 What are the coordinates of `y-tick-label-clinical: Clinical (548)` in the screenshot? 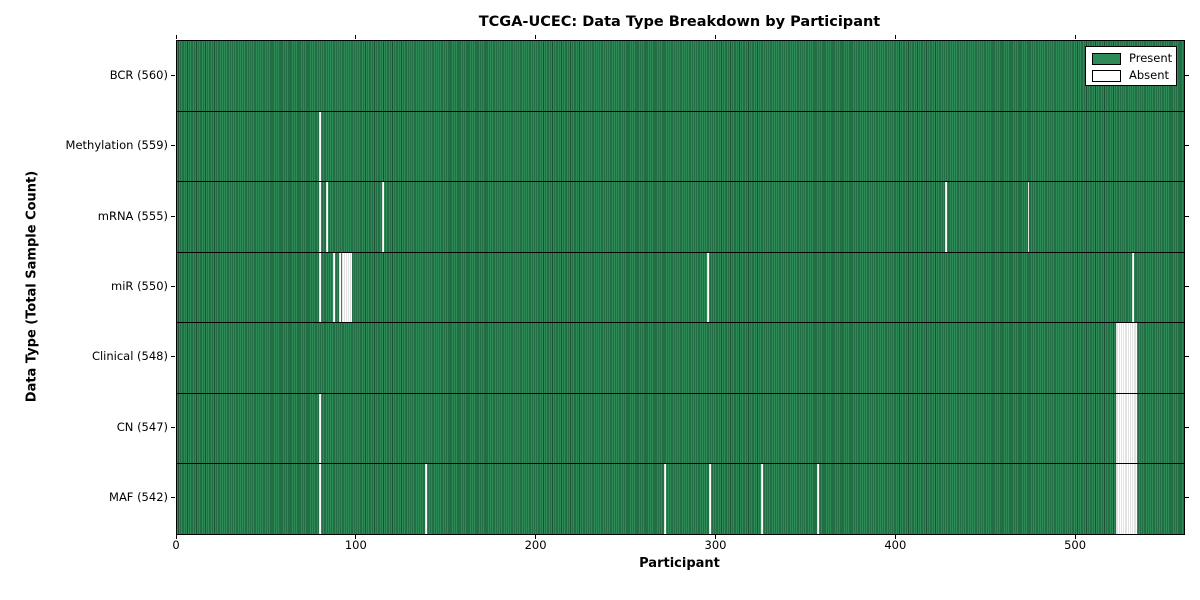 It's located at (129, 356).